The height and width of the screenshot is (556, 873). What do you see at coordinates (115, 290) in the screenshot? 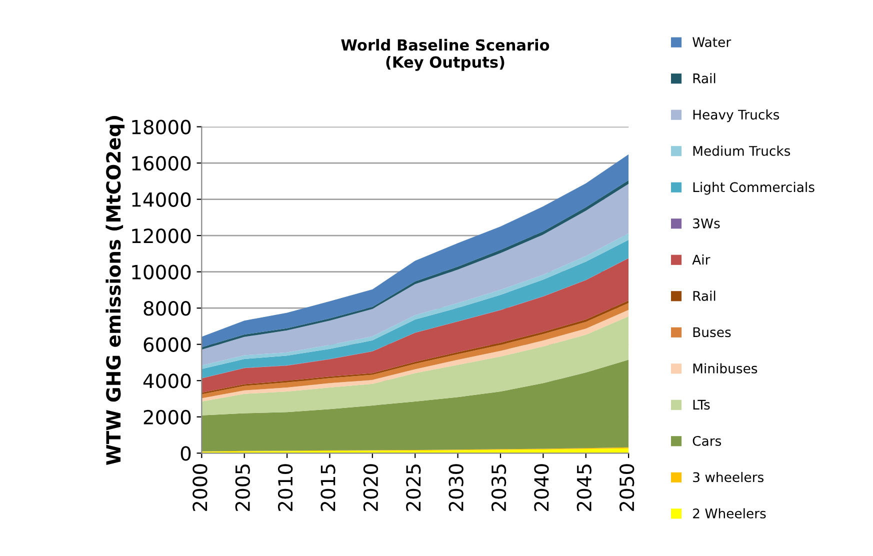
I see `y-axis-title: WTW GHG emissions (MtCO2eq)` at bounding box center [115, 290].